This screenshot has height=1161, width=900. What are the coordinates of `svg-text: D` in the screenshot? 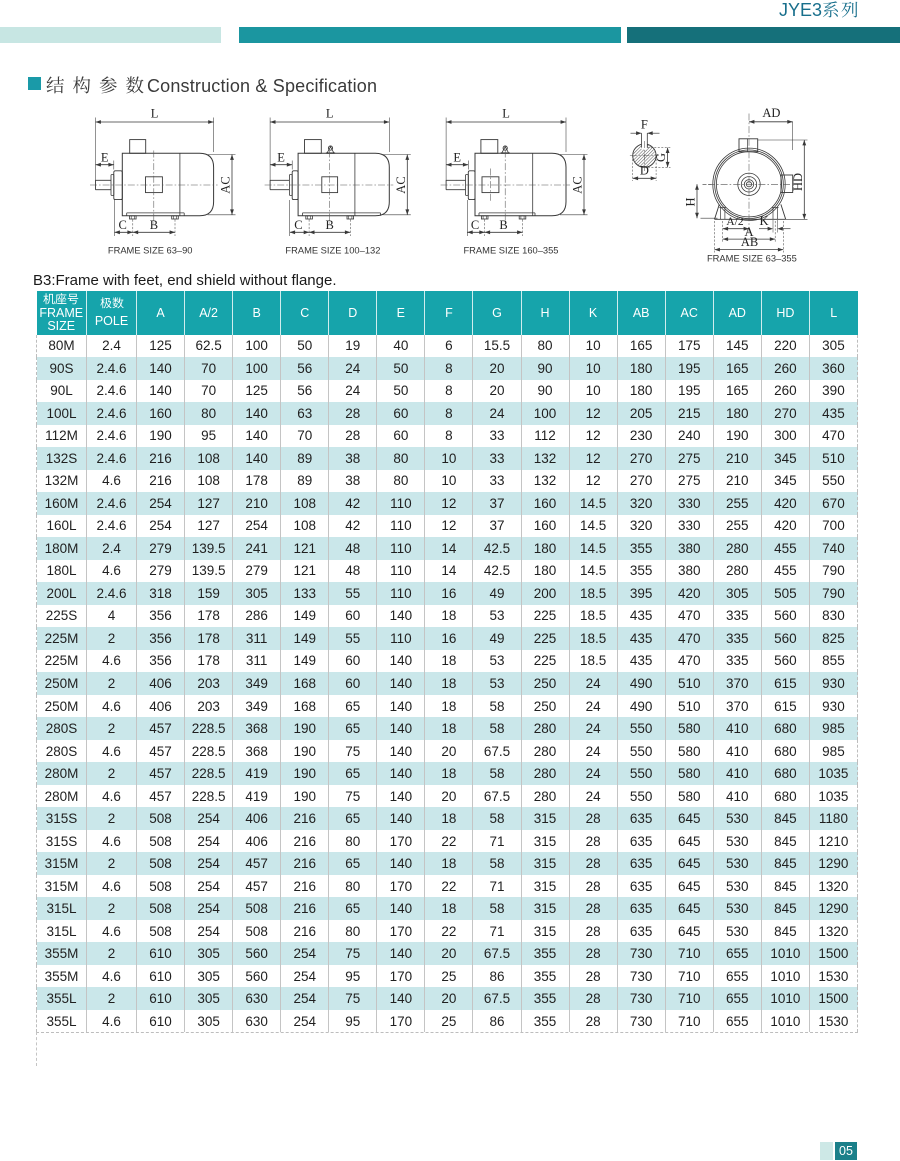 It's located at (644, 171).